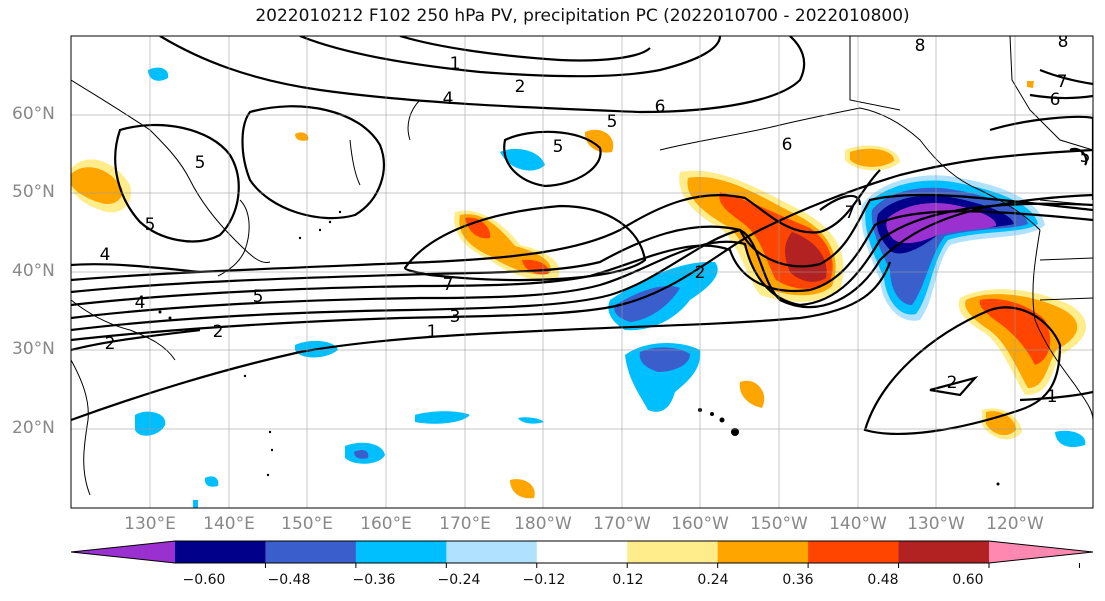  I want to click on lat-label: 40°N, so click(33, 271).